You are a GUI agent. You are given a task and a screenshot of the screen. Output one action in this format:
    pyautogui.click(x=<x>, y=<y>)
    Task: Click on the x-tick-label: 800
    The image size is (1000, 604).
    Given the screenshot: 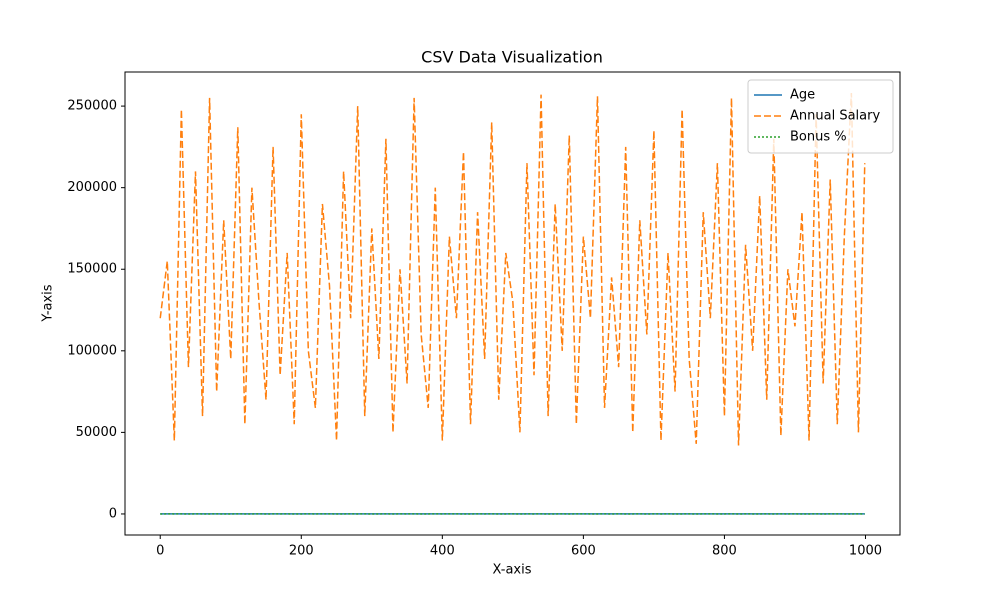 What is the action you would take?
    pyautogui.click(x=724, y=551)
    